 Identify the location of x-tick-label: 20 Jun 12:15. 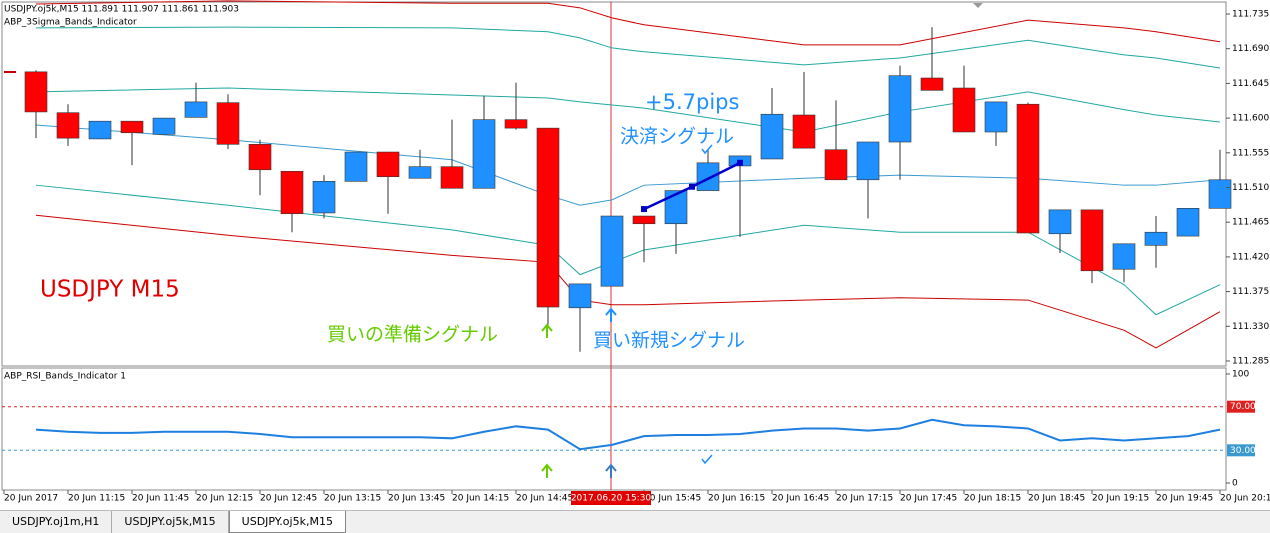
(224, 499).